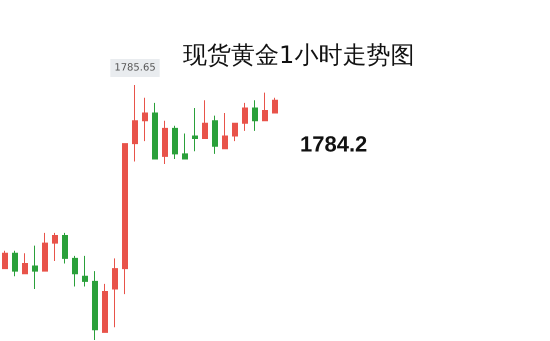 Image resolution: width=550 pixels, height=341 pixels. Describe the element at coordinates (298, 55) in the screenshot. I see `chart-title: 现货黄金1小时走势图` at that location.